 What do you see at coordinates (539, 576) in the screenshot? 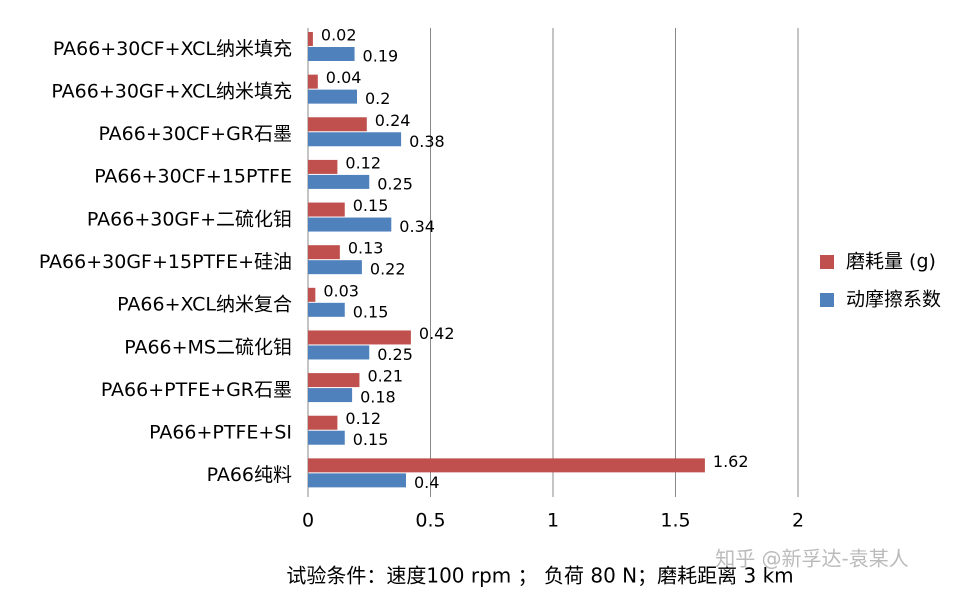
I see `x-axis-title: 试验条件：速度100 rpm ； 负荷 80 N；磨耗距离 3 km` at bounding box center [539, 576].